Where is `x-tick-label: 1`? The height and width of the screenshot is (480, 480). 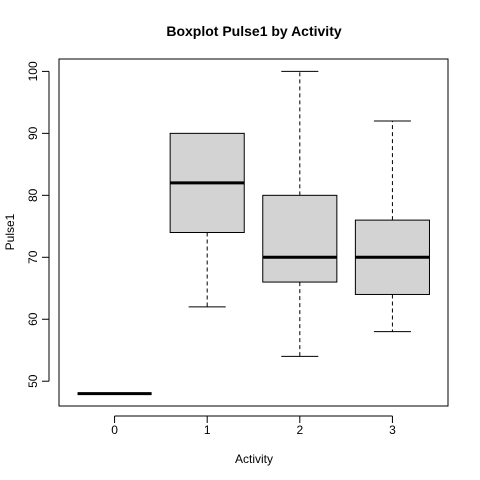
x-tick-label: 1 is located at coordinates (207, 430).